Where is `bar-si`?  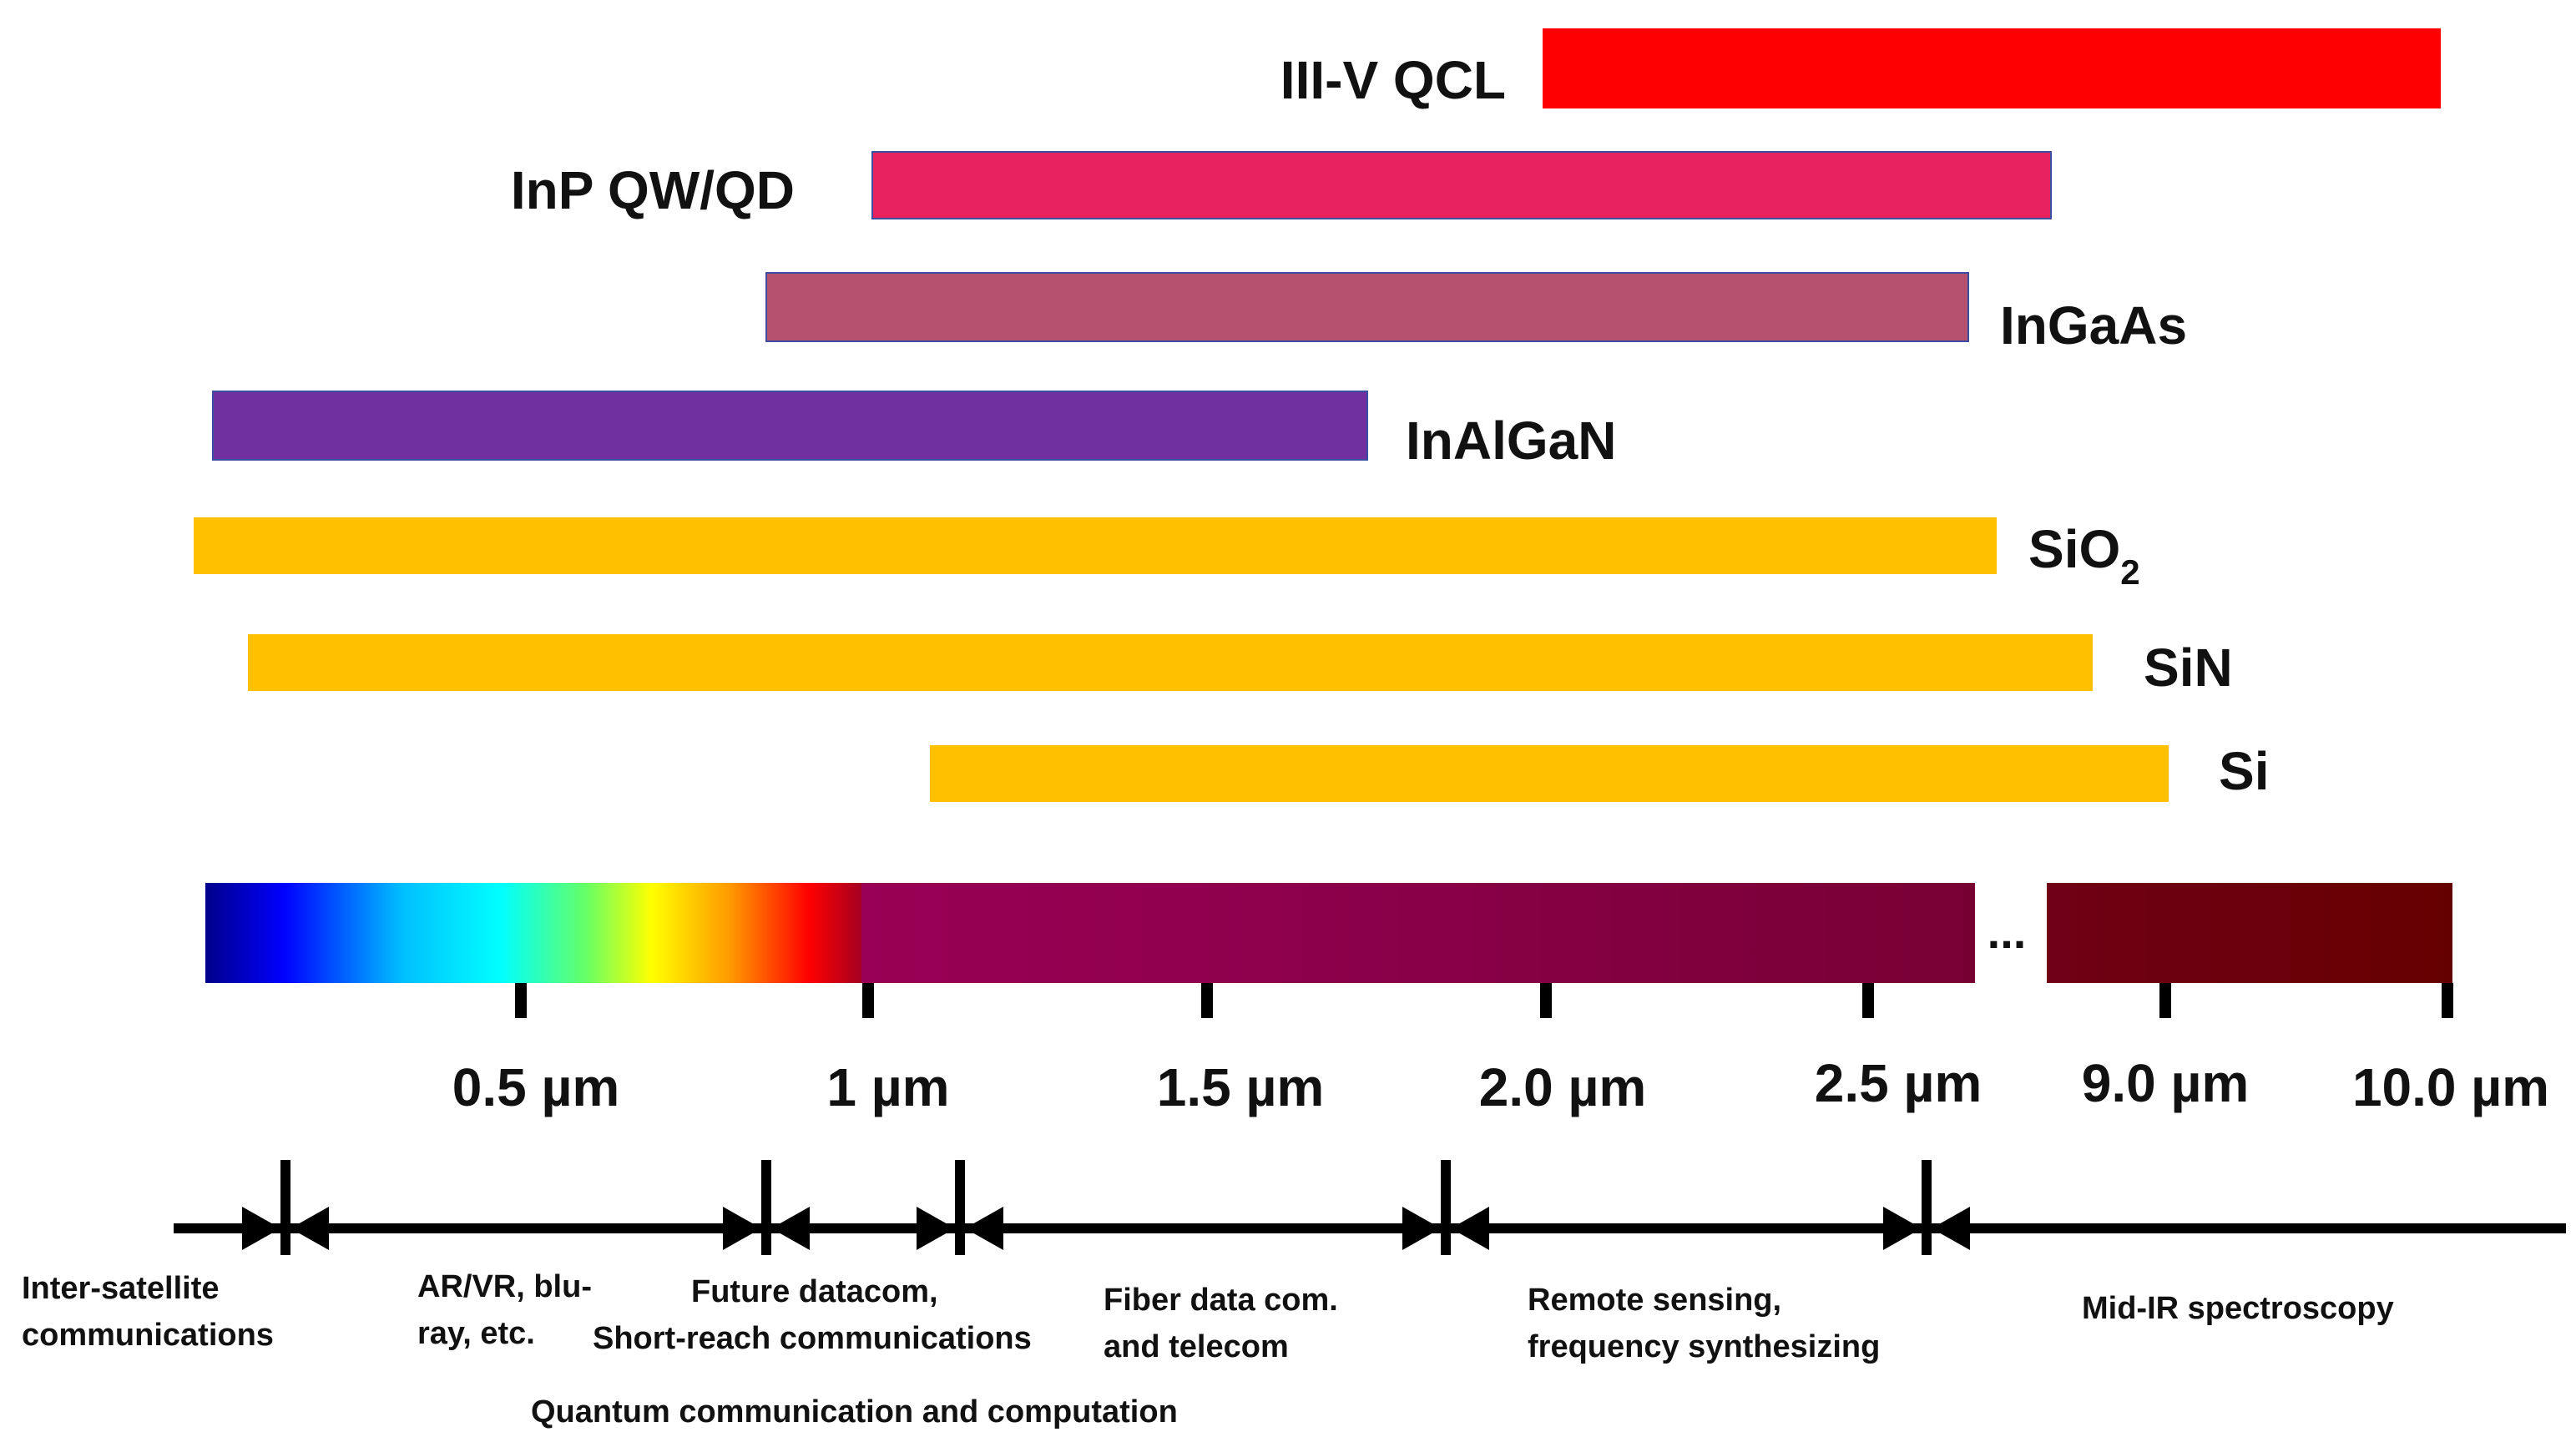 bar-si is located at coordinates (1549, 773).